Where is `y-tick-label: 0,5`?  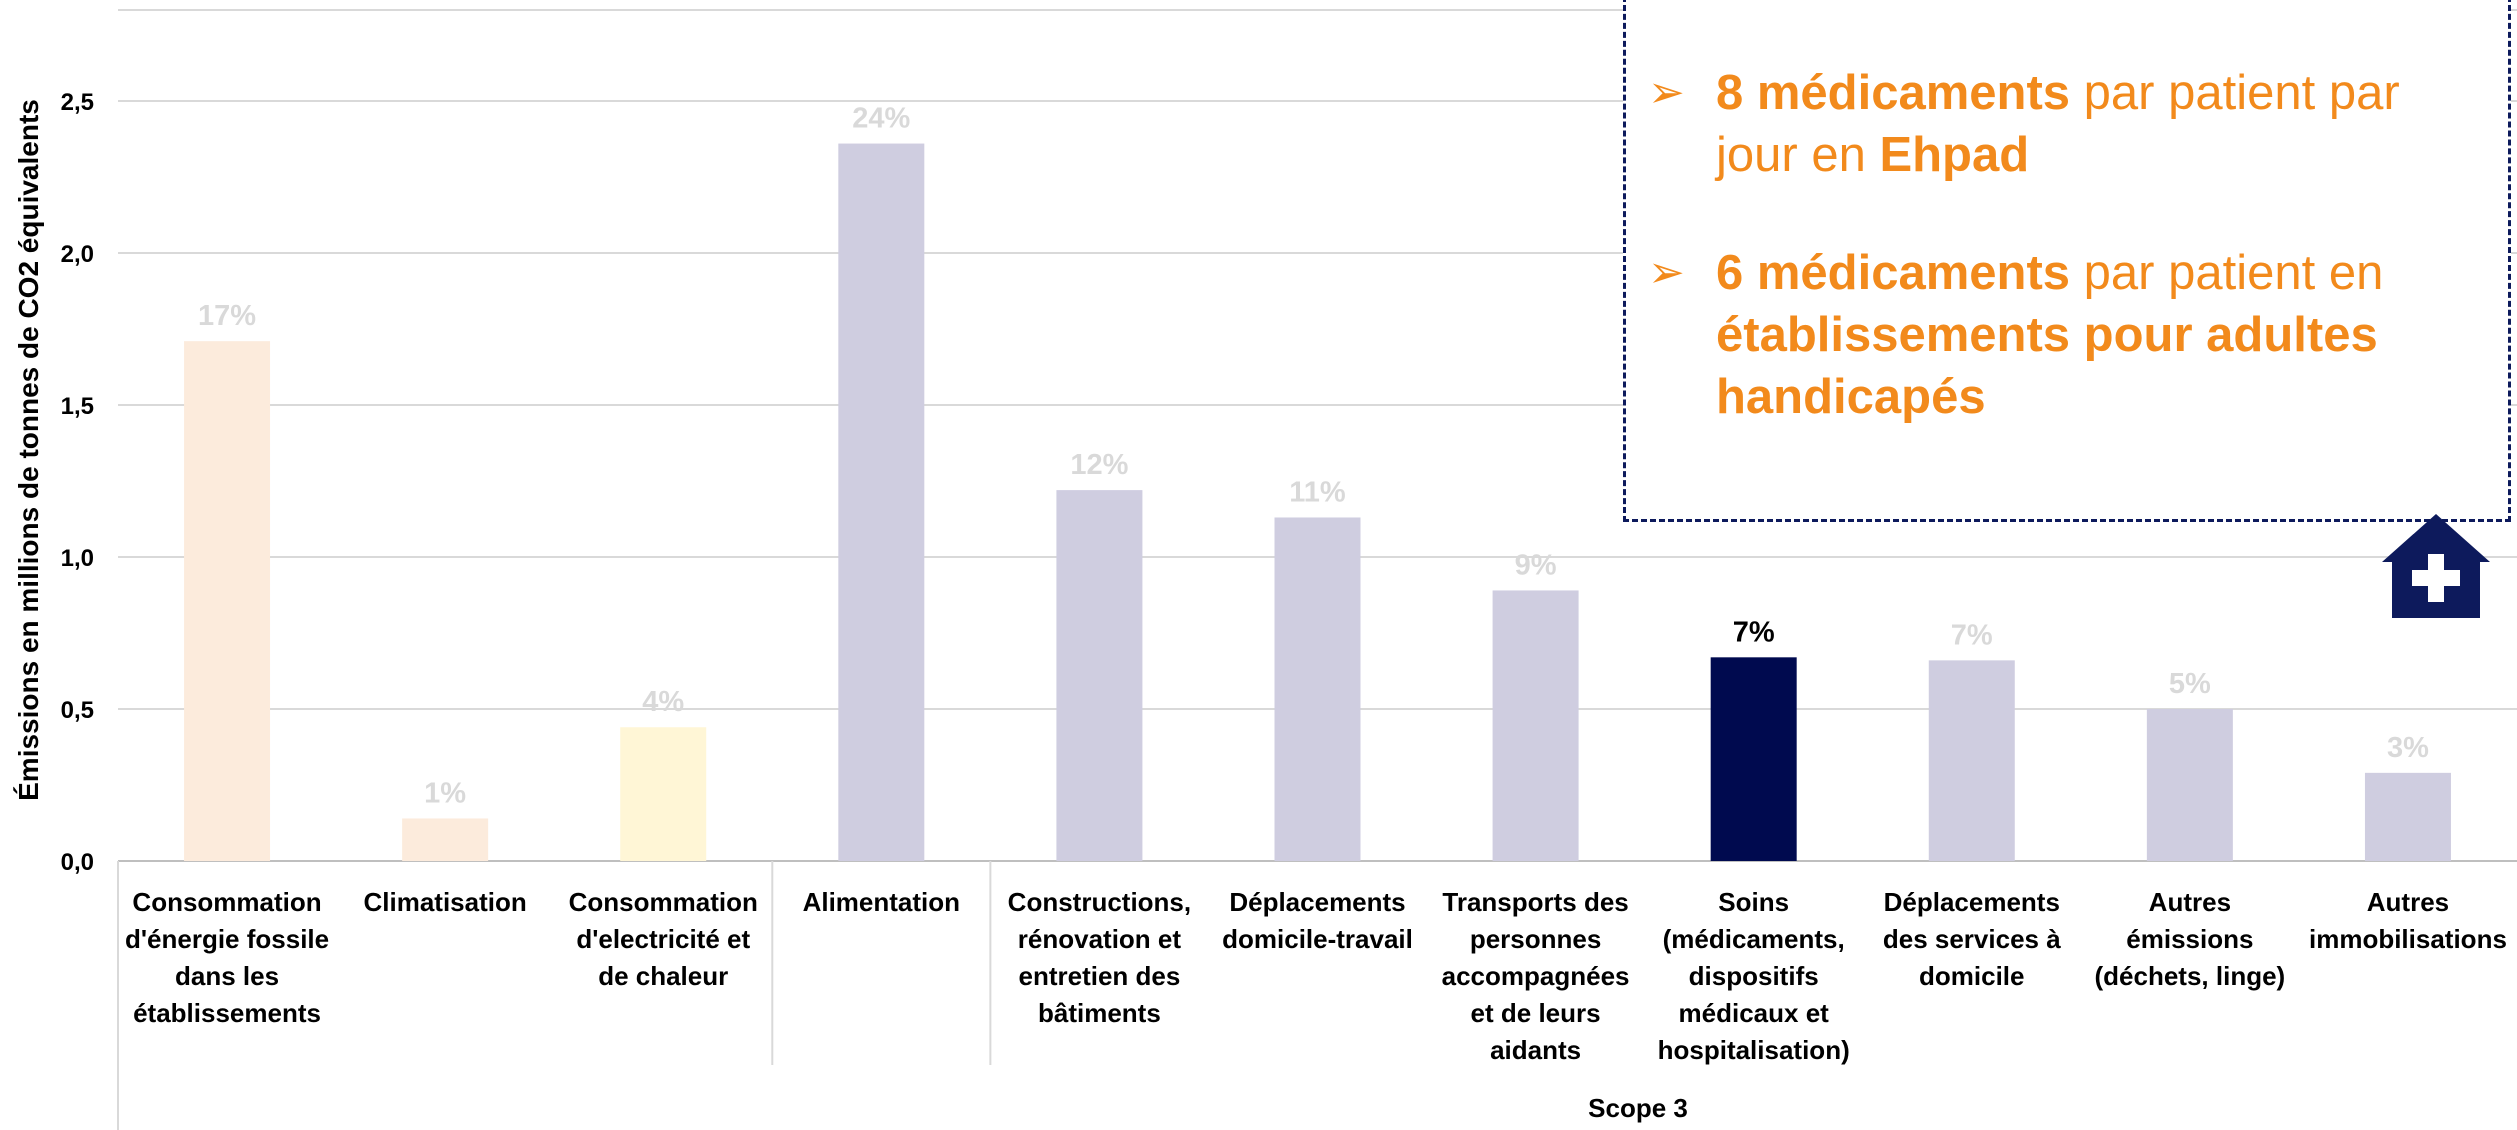 y-tick-label: 0,5 is located at coordinates (77, 710).